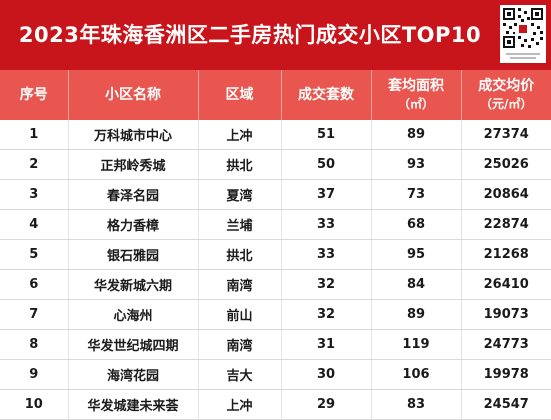 This screenshot has width=551, height=420. Describe the element at coordinates (326, 194) in the screenshot. I see `cell-count: 37` at that location.